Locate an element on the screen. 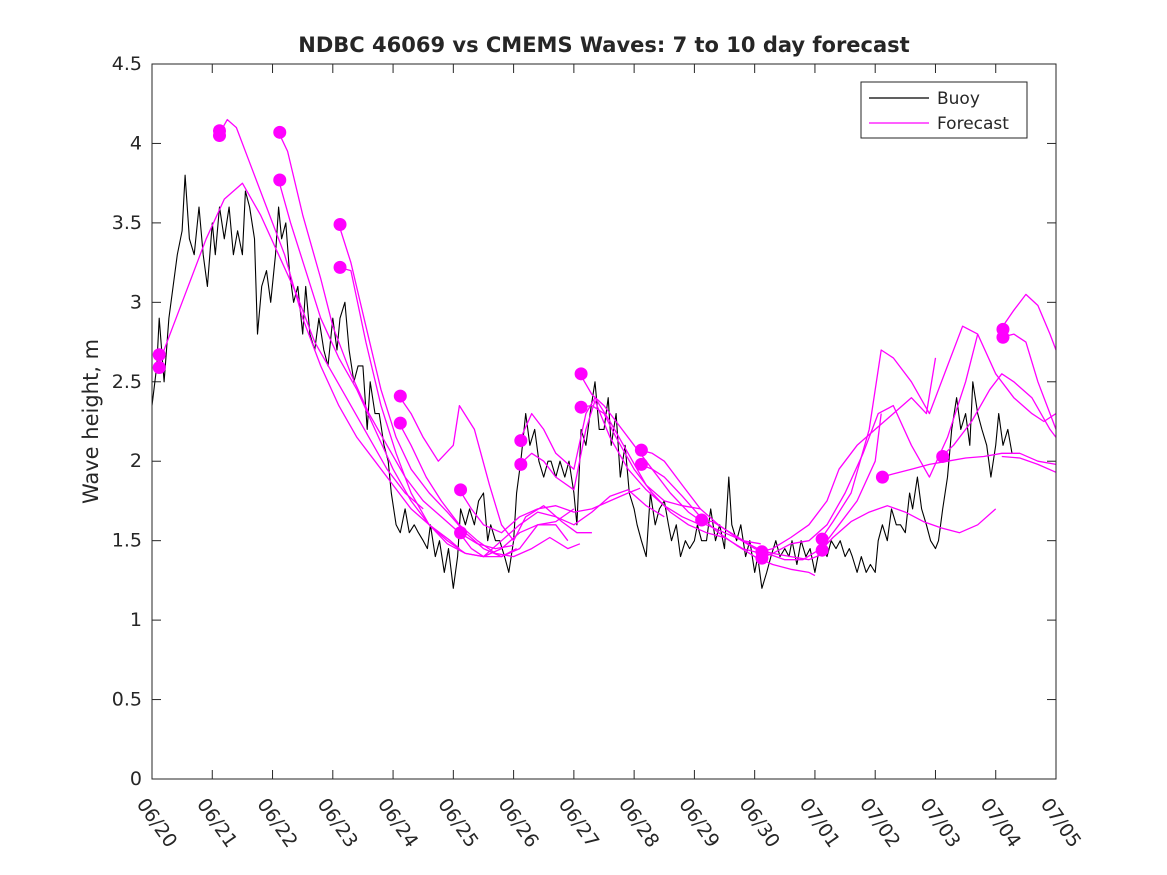  y-tick-label: 4 is located at coordinates (136, 143).